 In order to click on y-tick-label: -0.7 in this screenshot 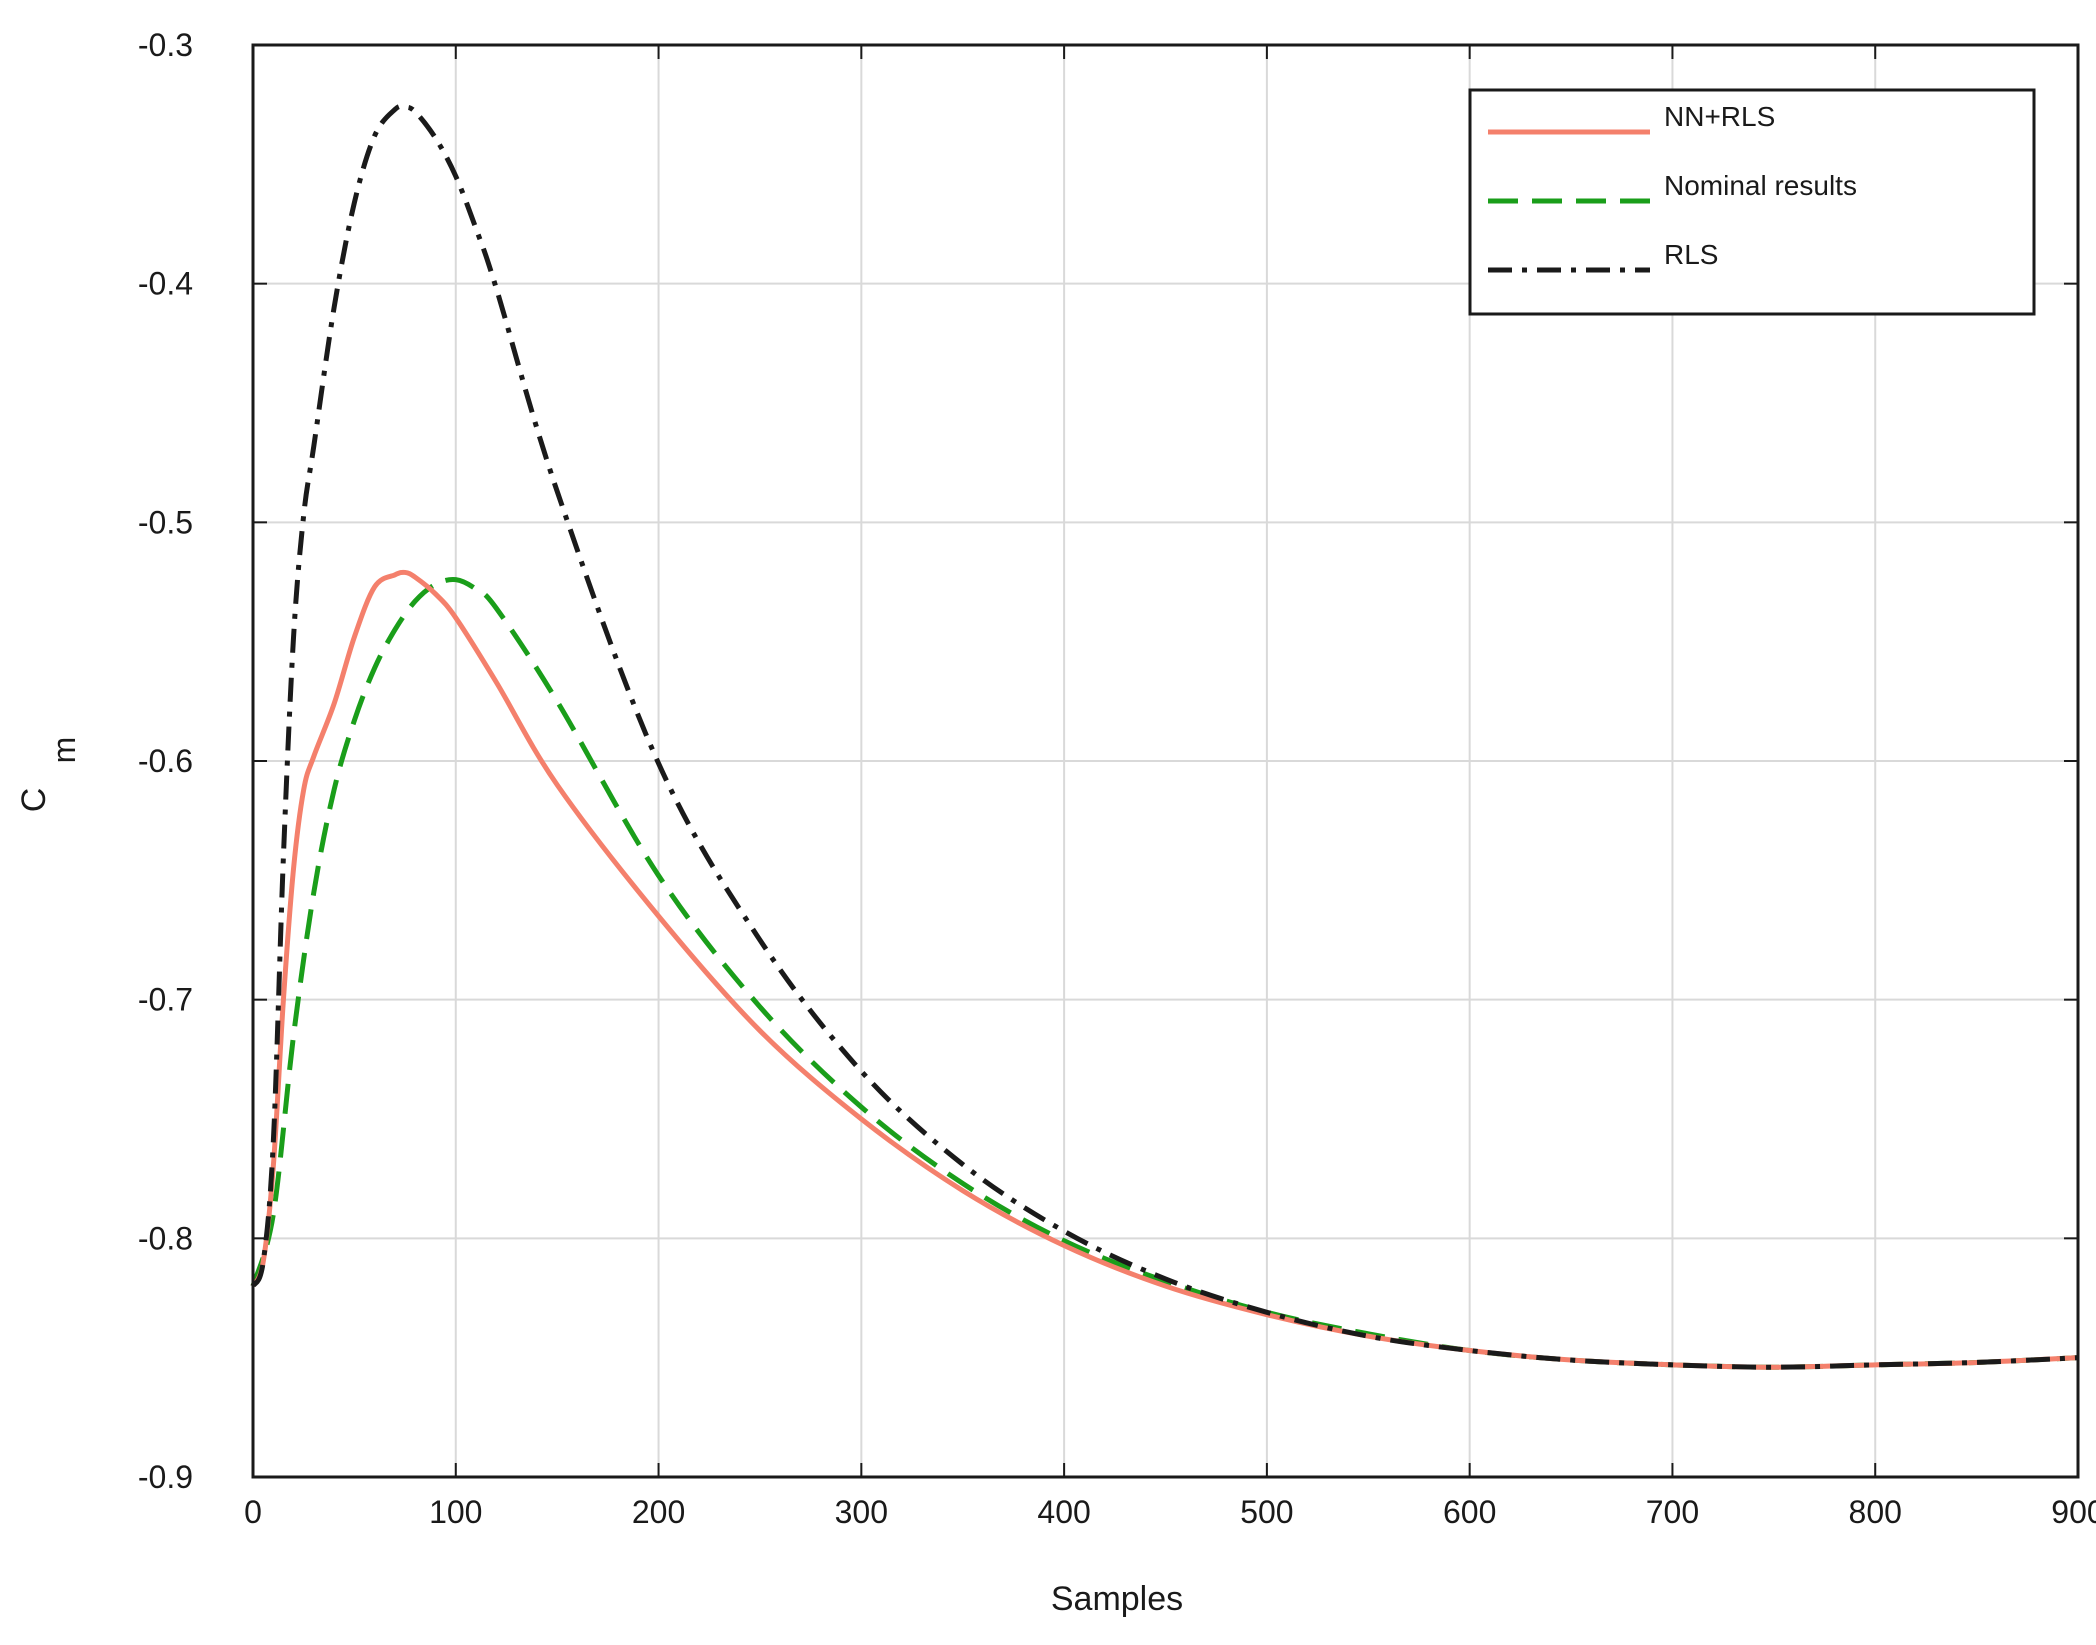, I will do `click(165, 1000)`.